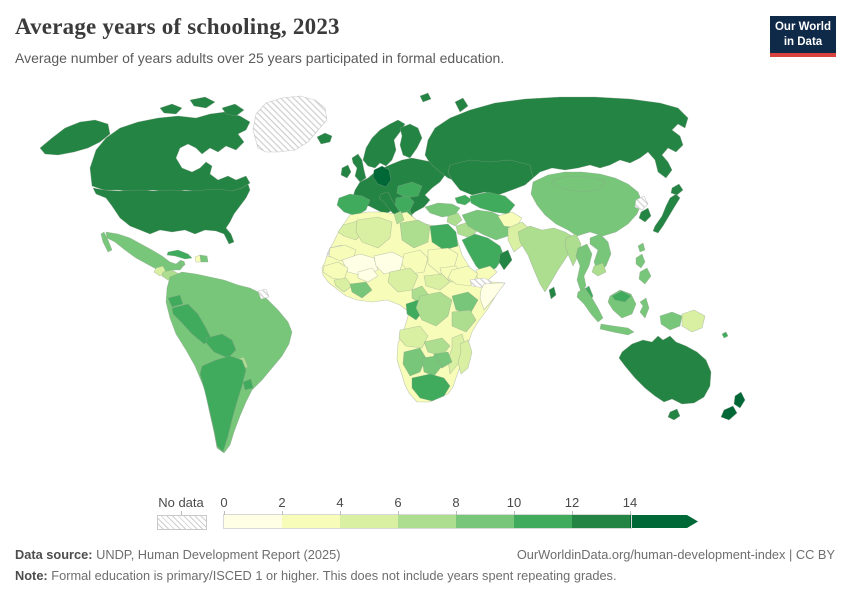  What do you see at coordinates (75, 137) in the screenshot?
I see `region-alaska` at bounding box center [75, 137].